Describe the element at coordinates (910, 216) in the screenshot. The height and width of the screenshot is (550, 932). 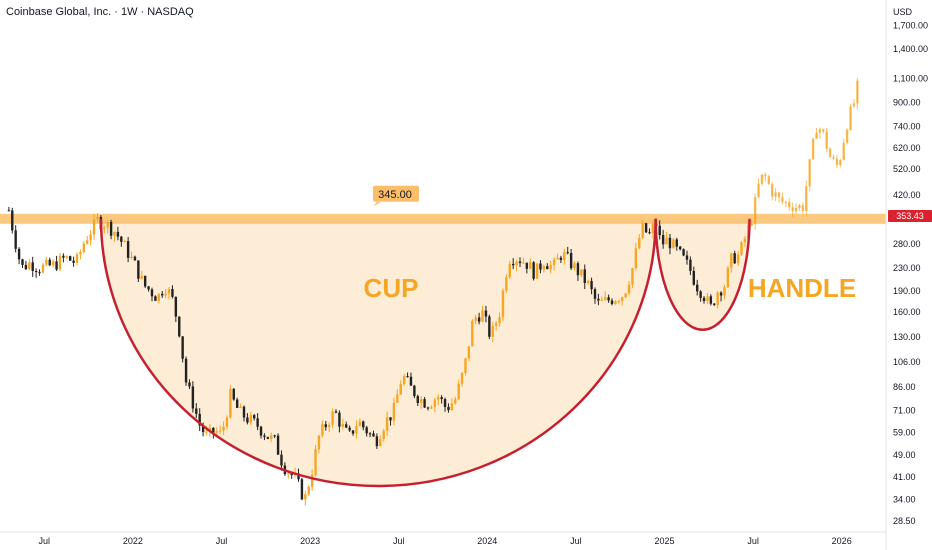
I see `current-price-tag: 353.43` at that location.